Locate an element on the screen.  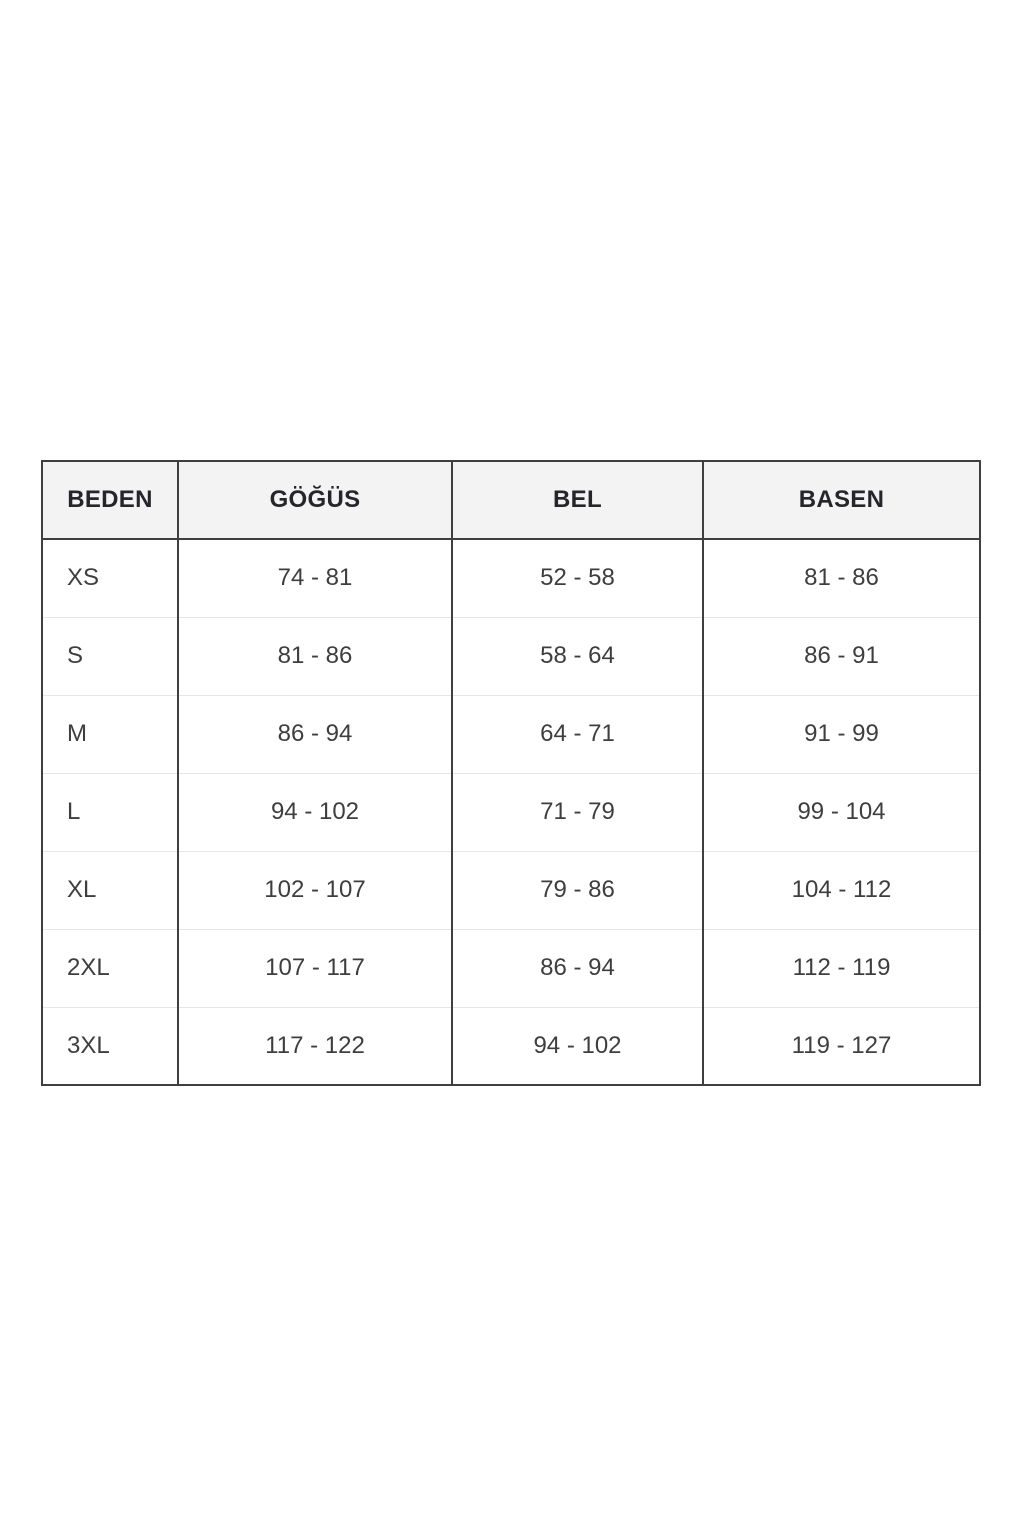
waist-range-cell: 94 - 102 is located at coordinates (578, 1046).